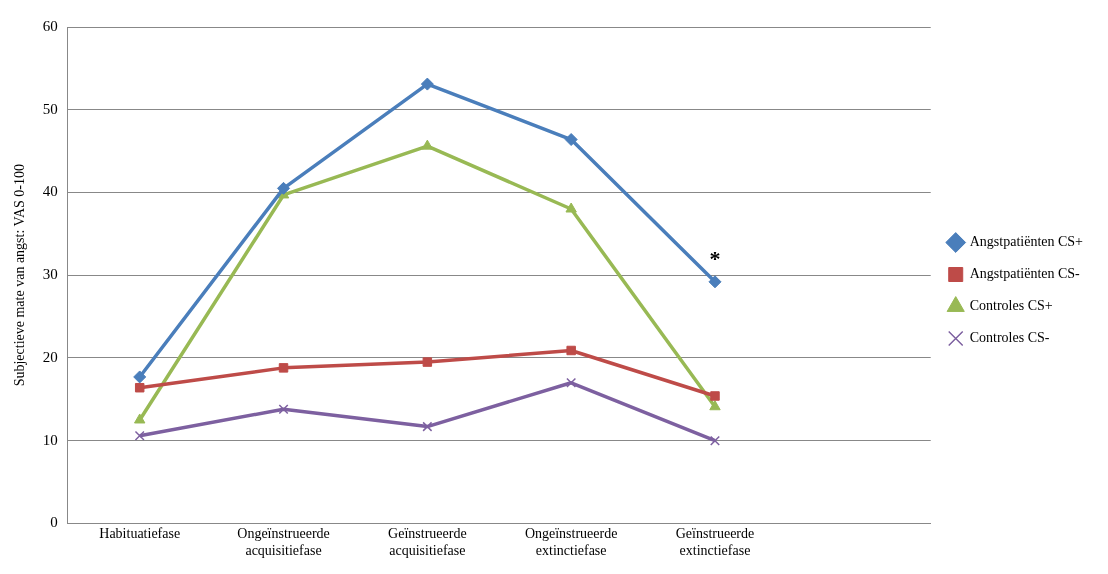 Image resolution: width=1108 pixels, height=574 pixels. What do you see at coordinates (1009, 338) in the screenshot?
I see `legend-label: Controles CS-` at bounding box center [1009, 338].